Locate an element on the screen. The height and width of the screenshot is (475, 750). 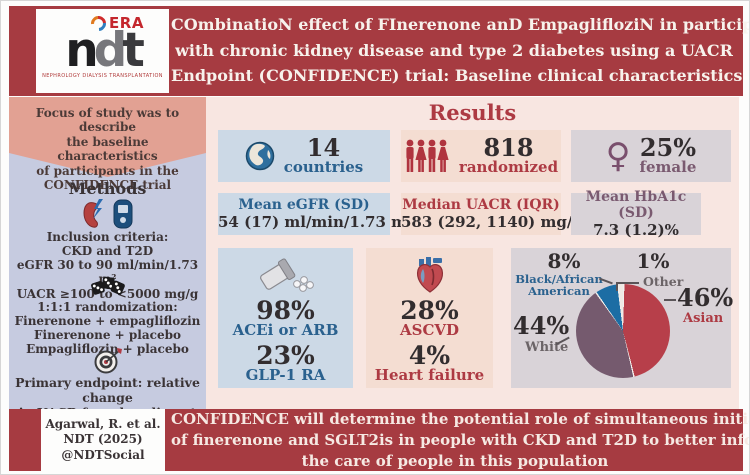
citation-journal: NDT (2025) is located at coordinates (103, 439).